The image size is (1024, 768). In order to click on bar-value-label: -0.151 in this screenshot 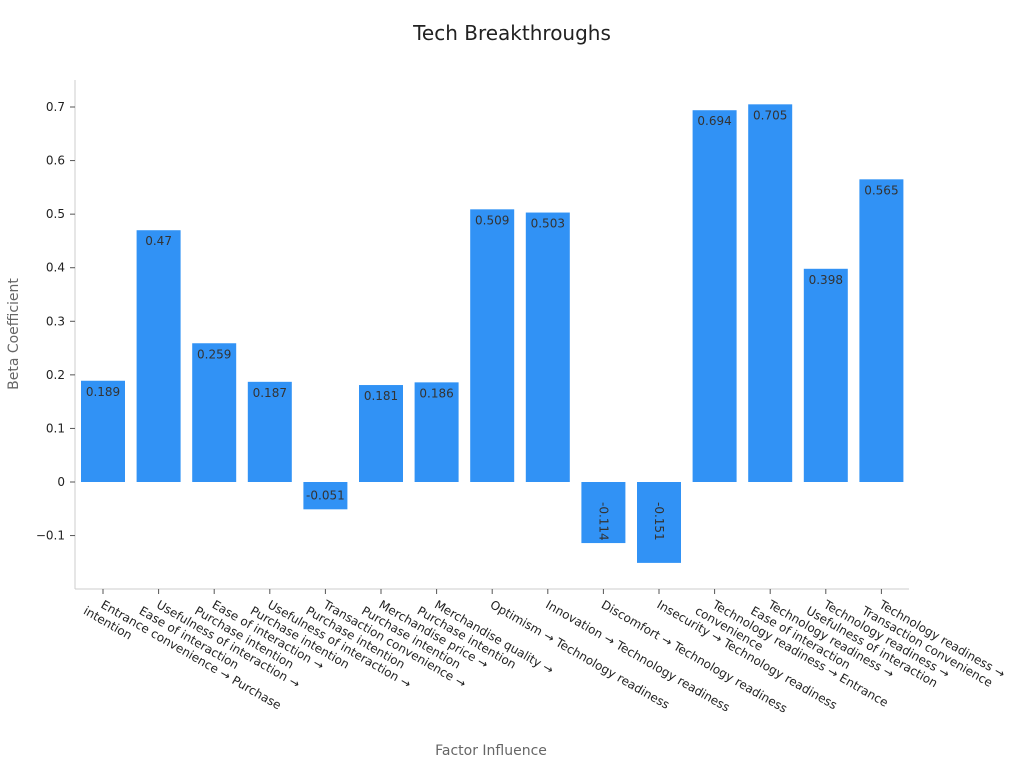, I will do `click(659, 521)`.